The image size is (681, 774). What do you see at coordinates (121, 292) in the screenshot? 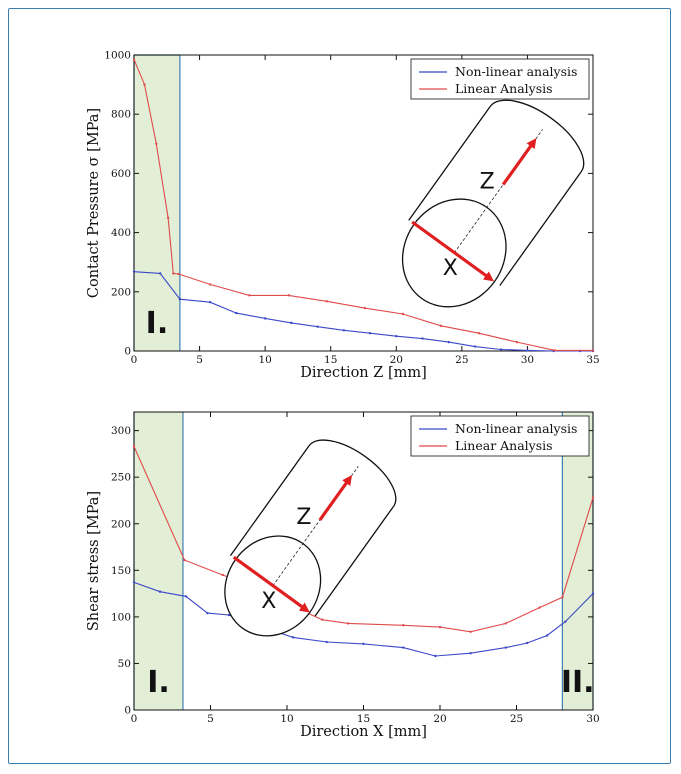
I see `y-tick-label: 200` at bounding box center [121, 292].